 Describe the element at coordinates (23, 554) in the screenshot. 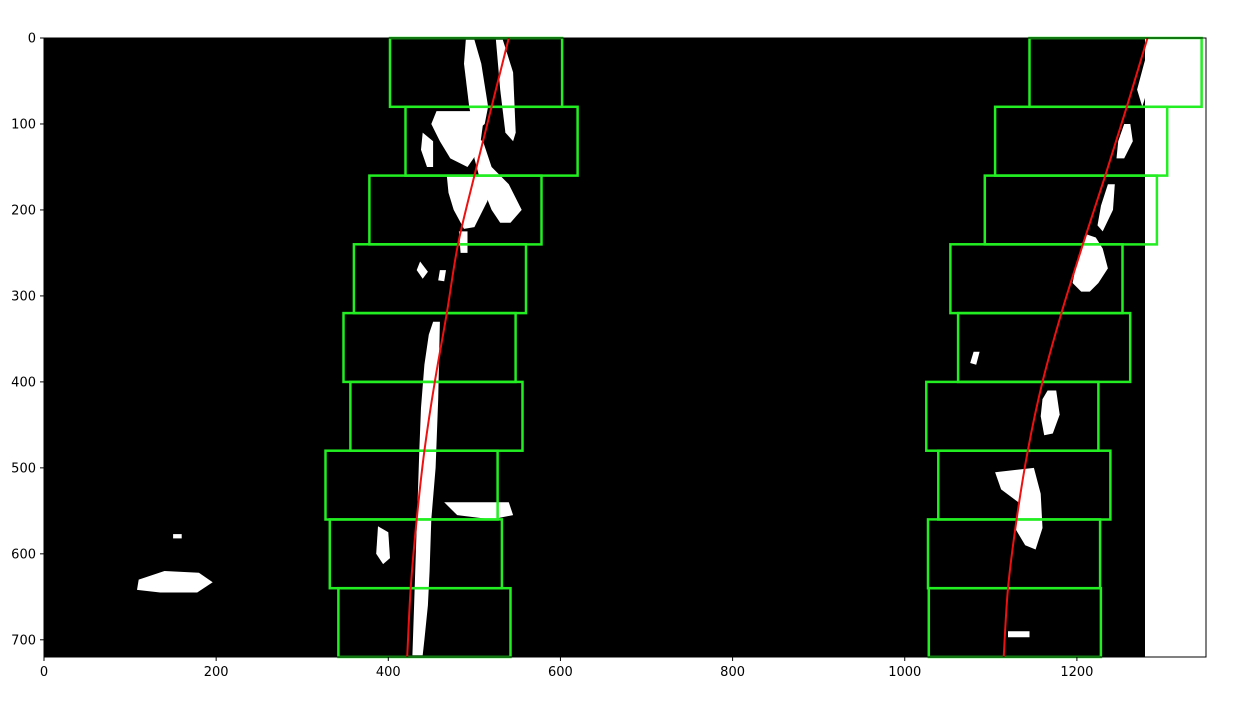

I see `y-tick-label: 600` at that location.